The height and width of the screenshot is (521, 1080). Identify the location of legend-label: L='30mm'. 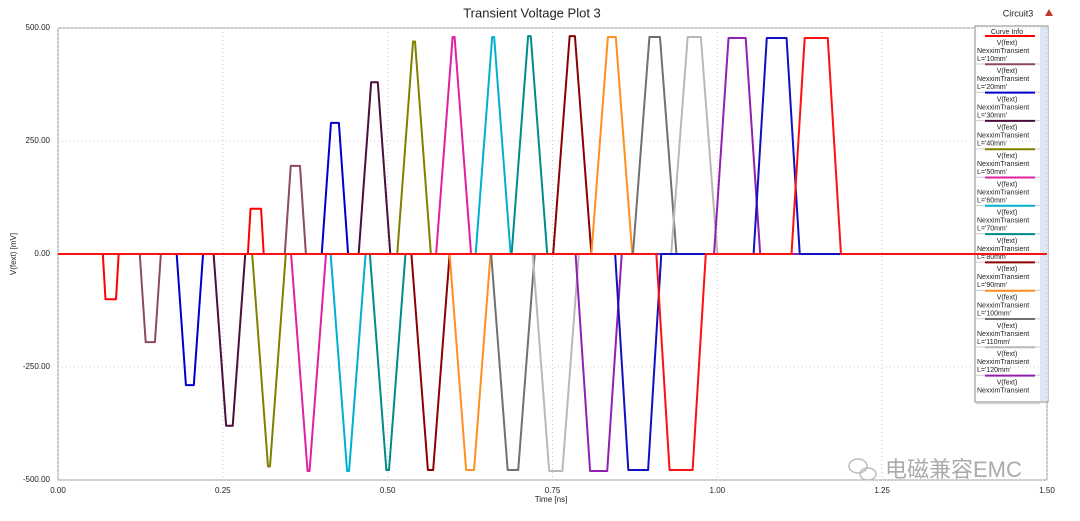
(992, 115).